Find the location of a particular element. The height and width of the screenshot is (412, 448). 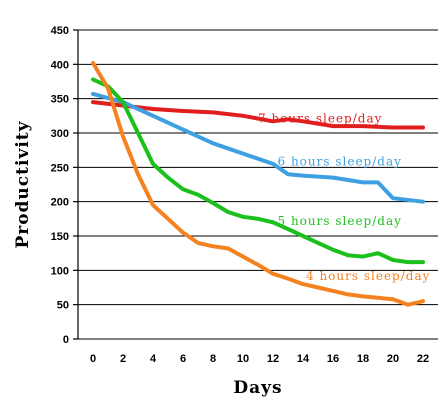

series-label-4-hours: 4 hours sleep/day is located at coordinates (368, 276).